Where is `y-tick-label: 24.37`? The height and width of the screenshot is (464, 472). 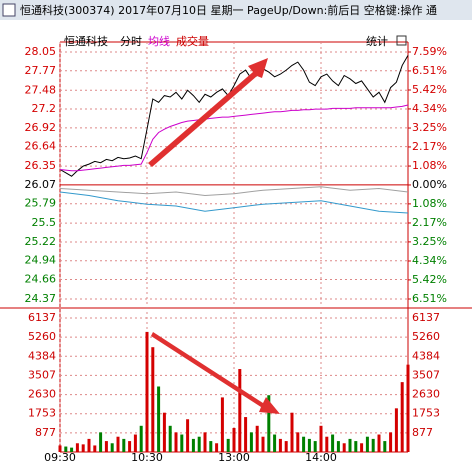 y-tick-label: 24.37 is located at coordinates (41, 298).